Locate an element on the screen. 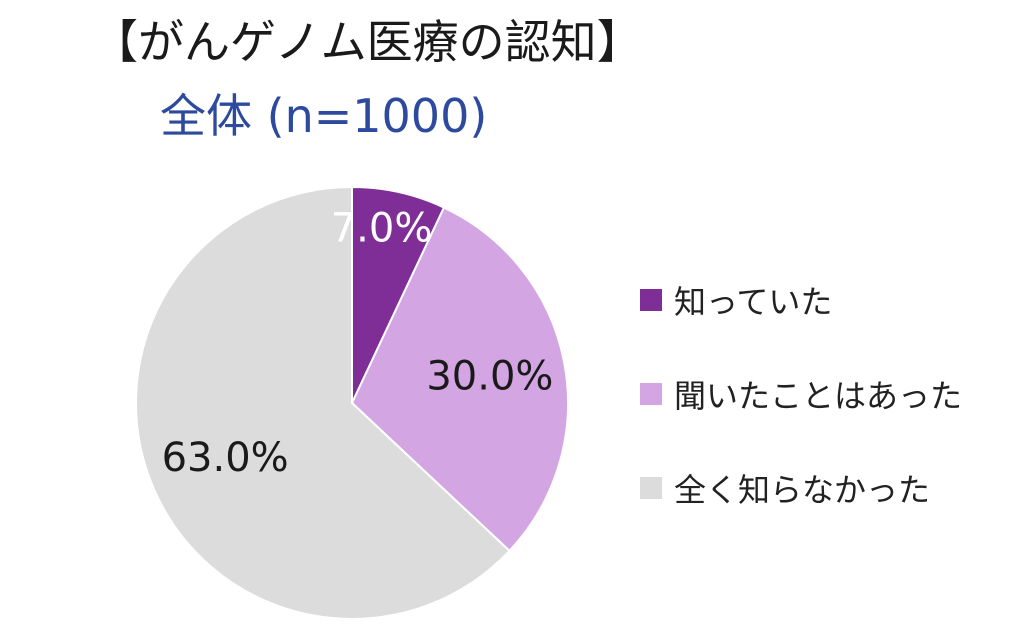 This screenshot has width=1010, height=626. data-label-heard: 30.0% is located at coordinates (489, 377).